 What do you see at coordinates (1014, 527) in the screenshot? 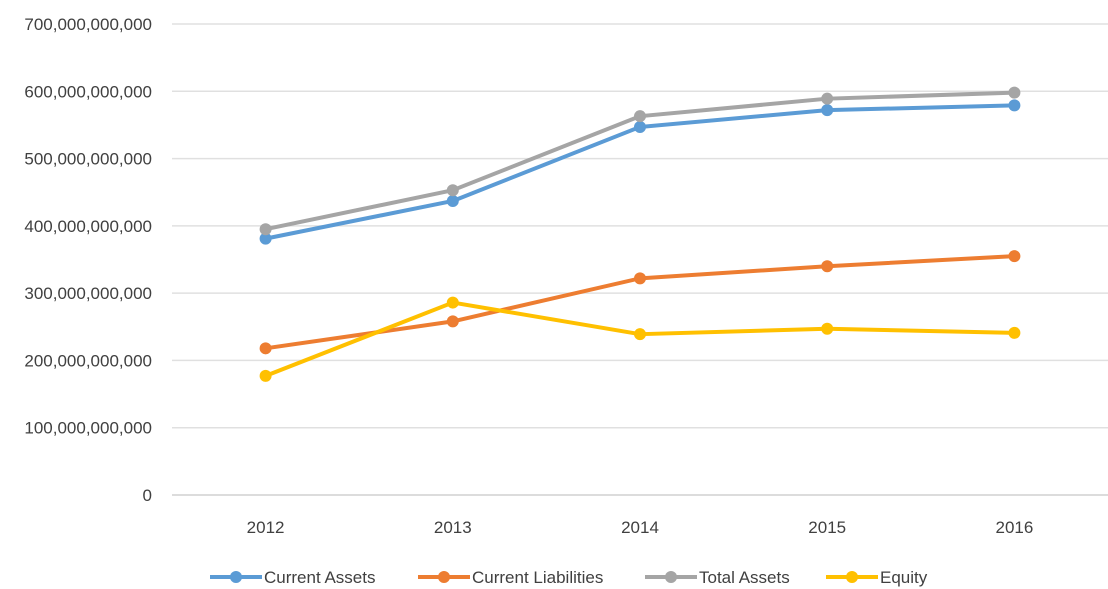
I see `x-tick-label: 2016` at bounding box center [1014, 527].